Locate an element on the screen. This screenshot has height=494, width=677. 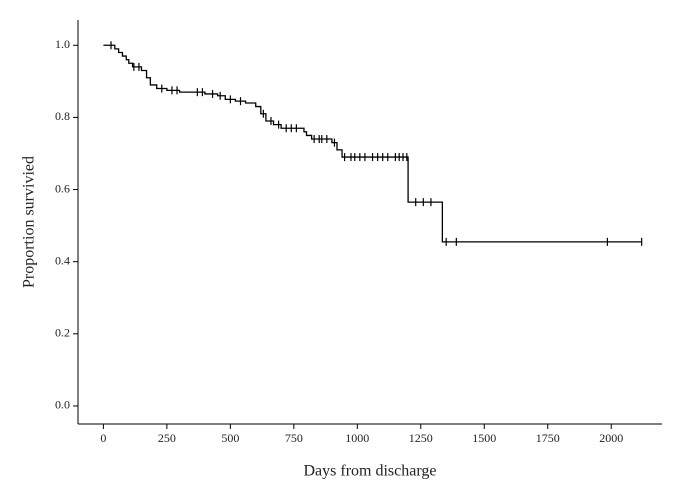
y-tick-label: 0.6 is located at coordinates (62, 188).